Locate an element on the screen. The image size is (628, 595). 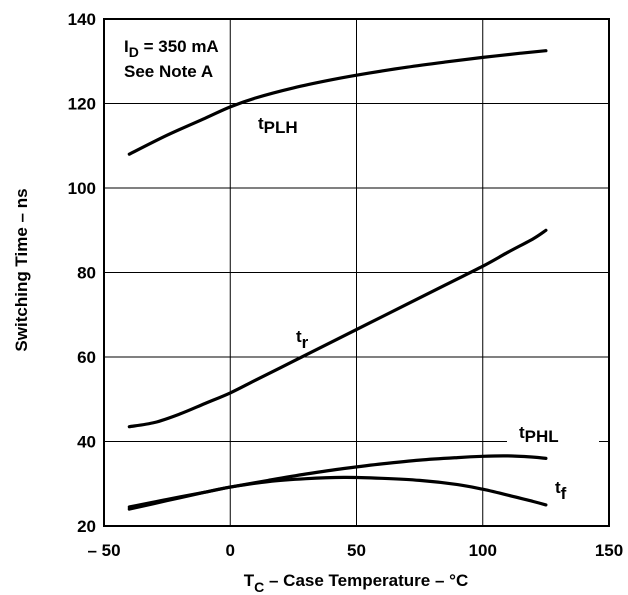
series-label-tr: tr is located at coordinates (302, 339).